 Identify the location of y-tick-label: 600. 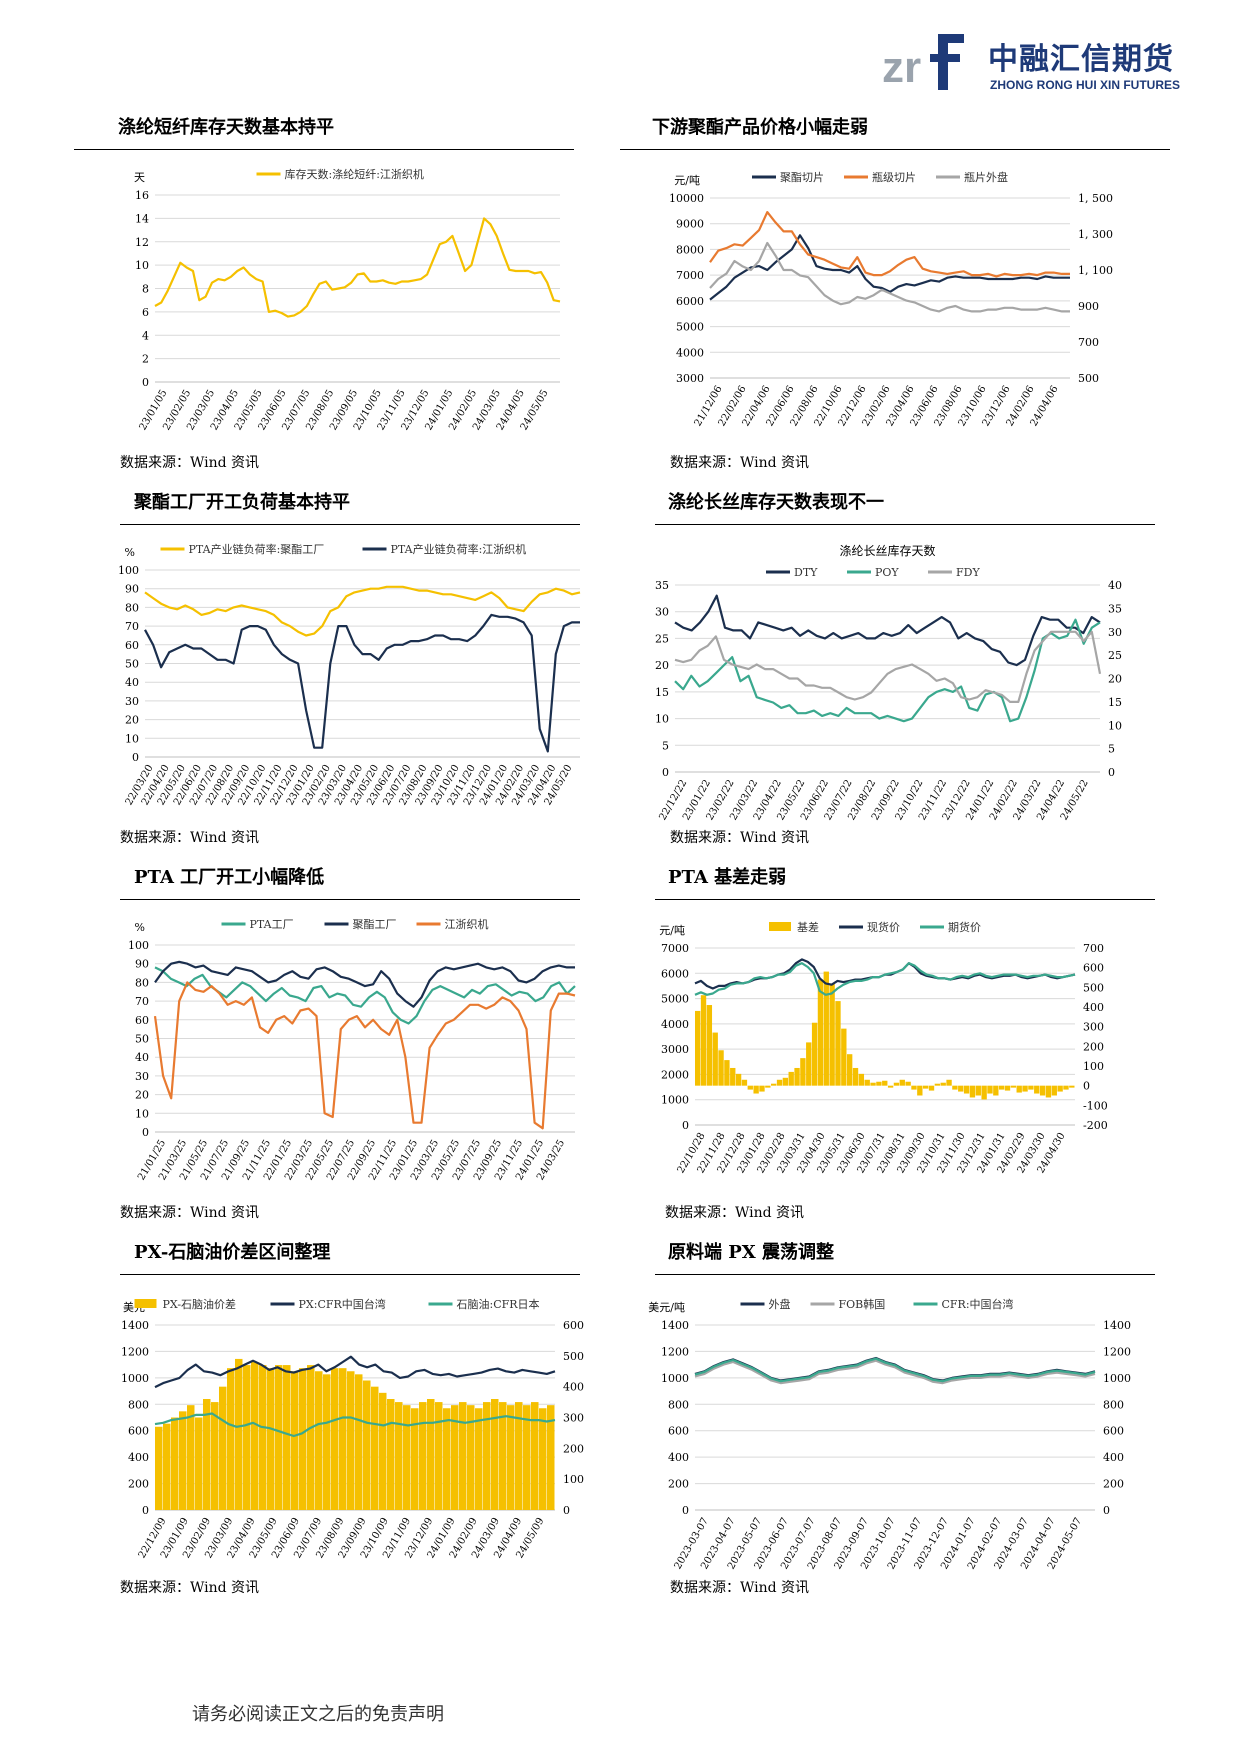
(138, 1431).